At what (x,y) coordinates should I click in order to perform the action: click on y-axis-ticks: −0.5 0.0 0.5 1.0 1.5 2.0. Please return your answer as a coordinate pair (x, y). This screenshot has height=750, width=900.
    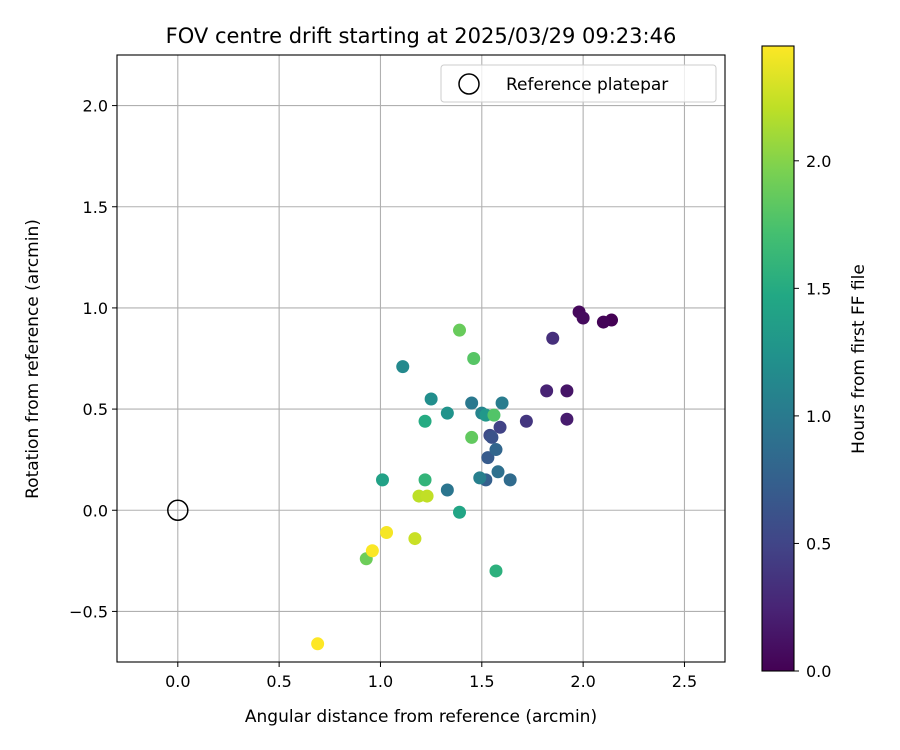
    Looking at the image, I should click on (93, 359).